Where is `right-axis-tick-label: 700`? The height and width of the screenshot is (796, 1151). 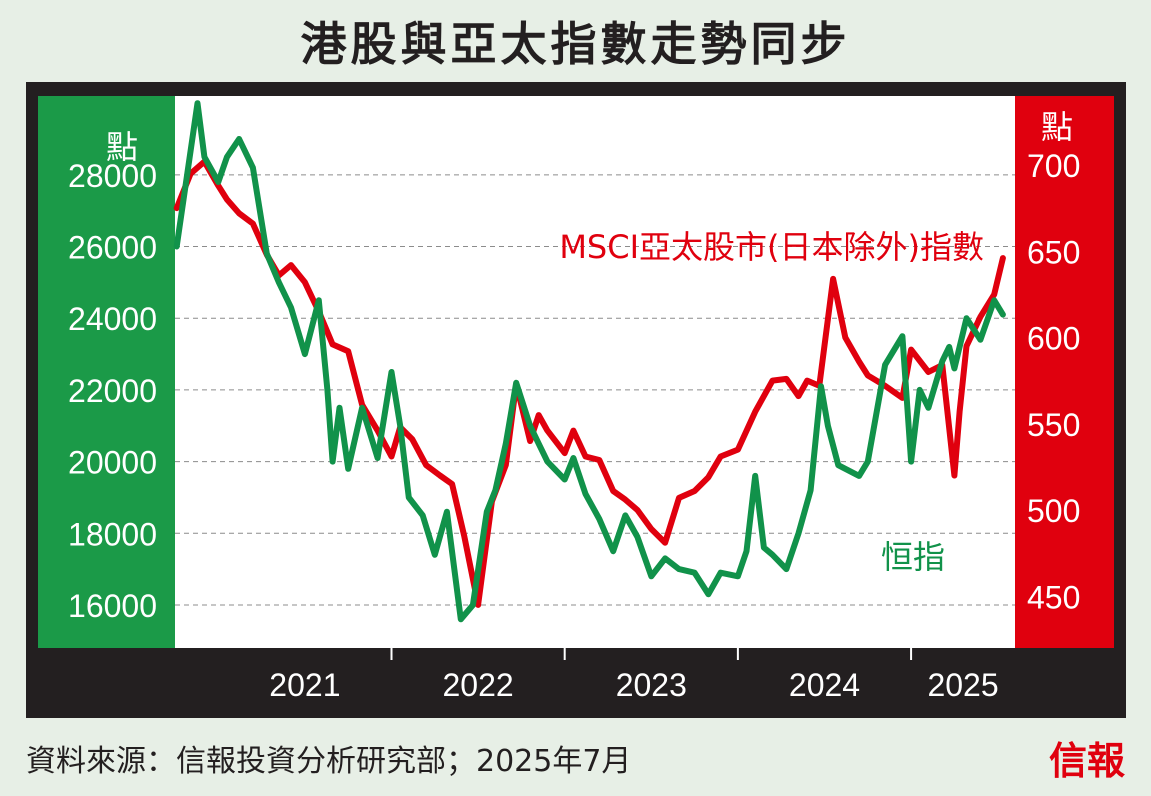
right-axis-tick-label: 700 is located at coordinates (1053, 166).